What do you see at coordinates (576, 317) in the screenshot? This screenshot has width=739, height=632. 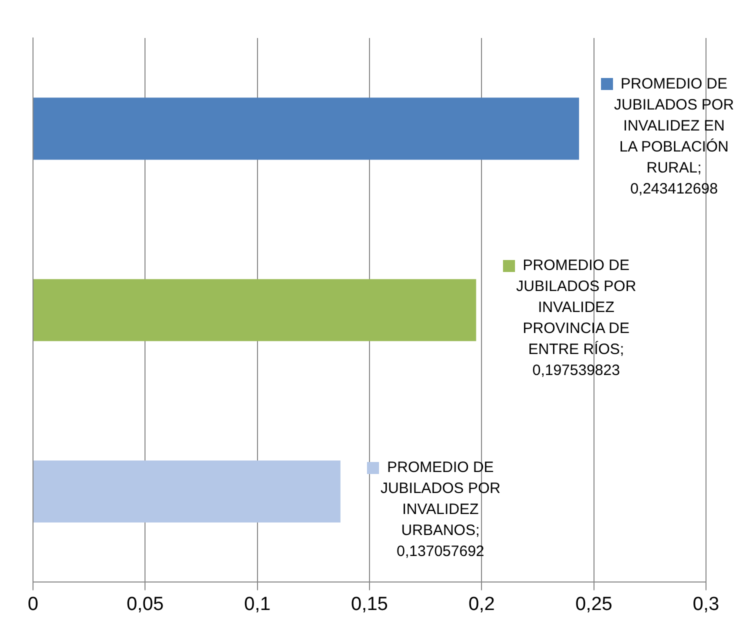 I see `data-label: PROMEDIO DE JUBILADOS POR INVALIDEZ PROVINCIA DE ENTRE RÍOS; 0,197539823` at bounding box center [576, 317].